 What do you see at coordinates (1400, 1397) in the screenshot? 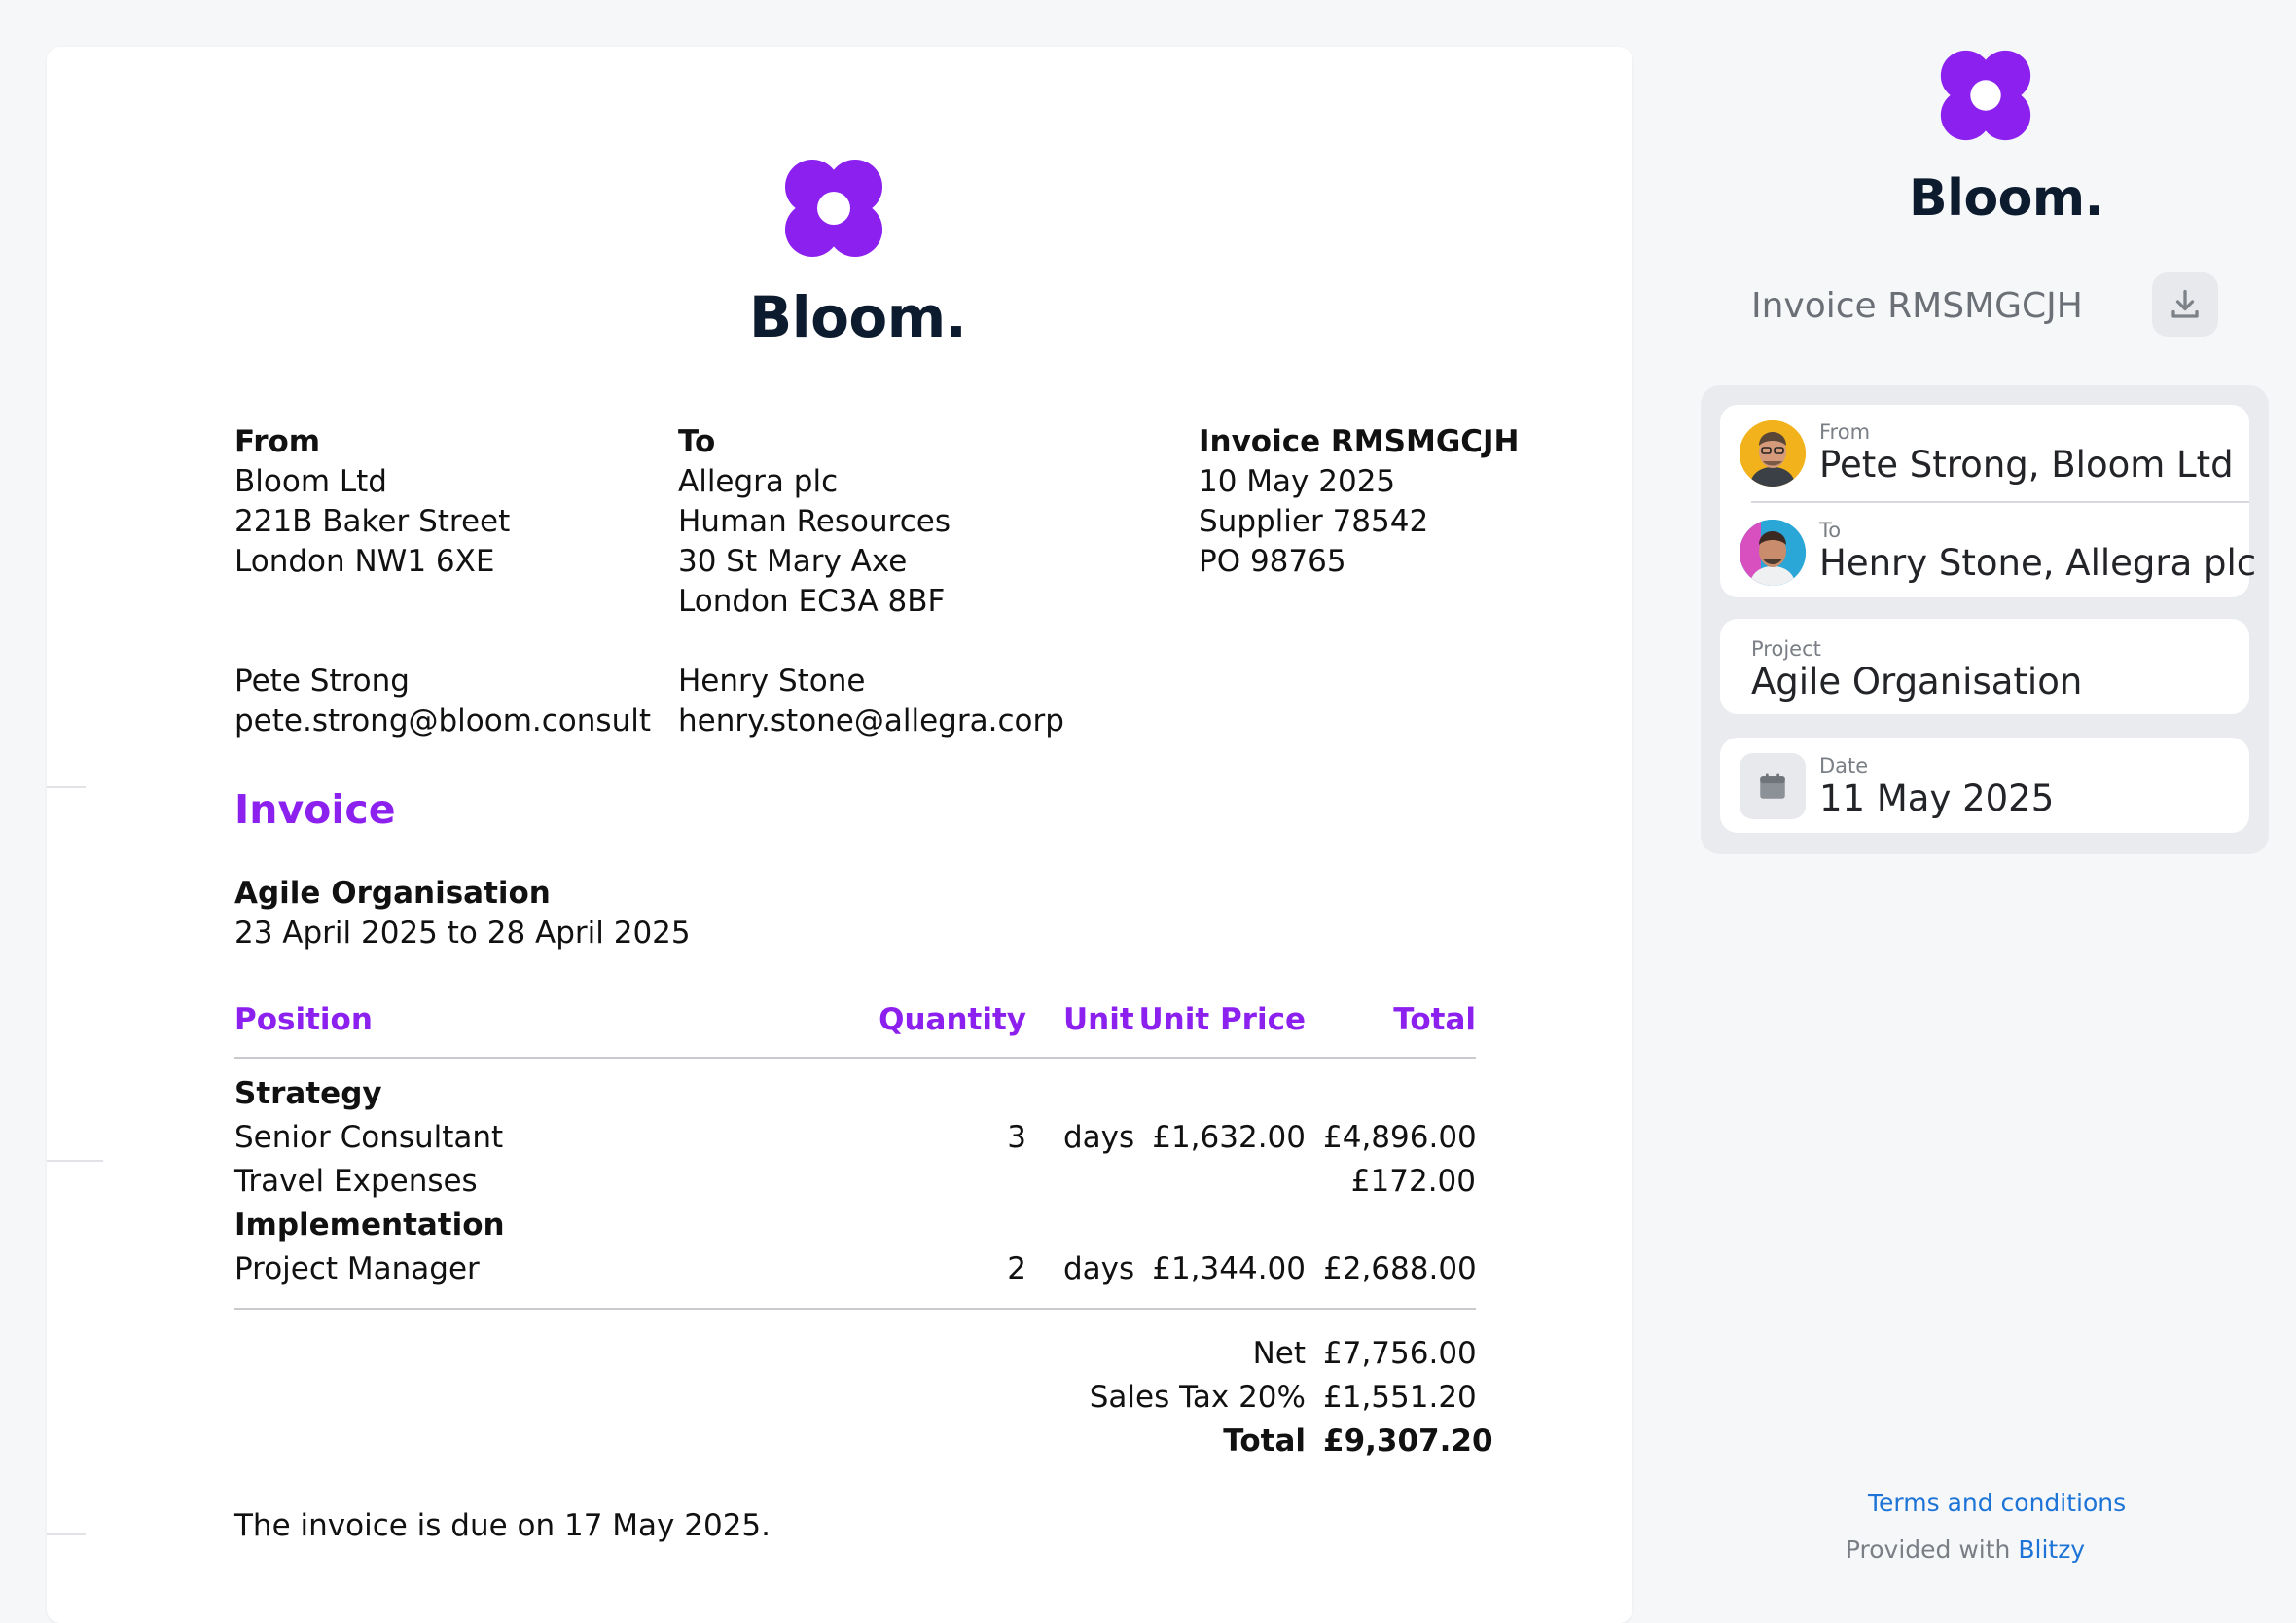
I see `tax-value: £1,551.20` at bounding box center [1400, 1397].